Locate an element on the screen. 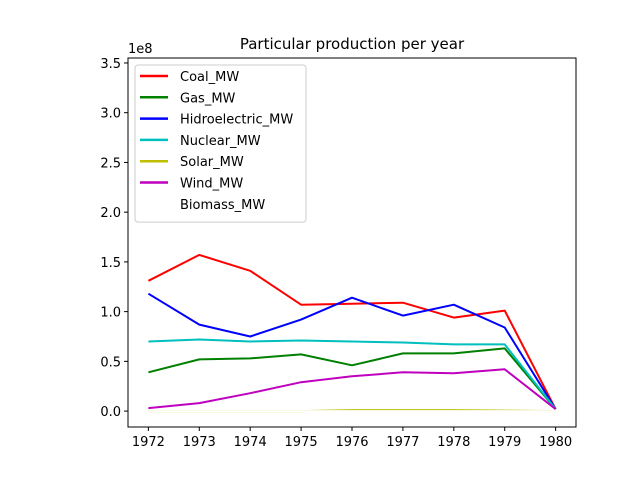  legend-label-wind-mw: Wind_MW is located at coordinates (211, 184).